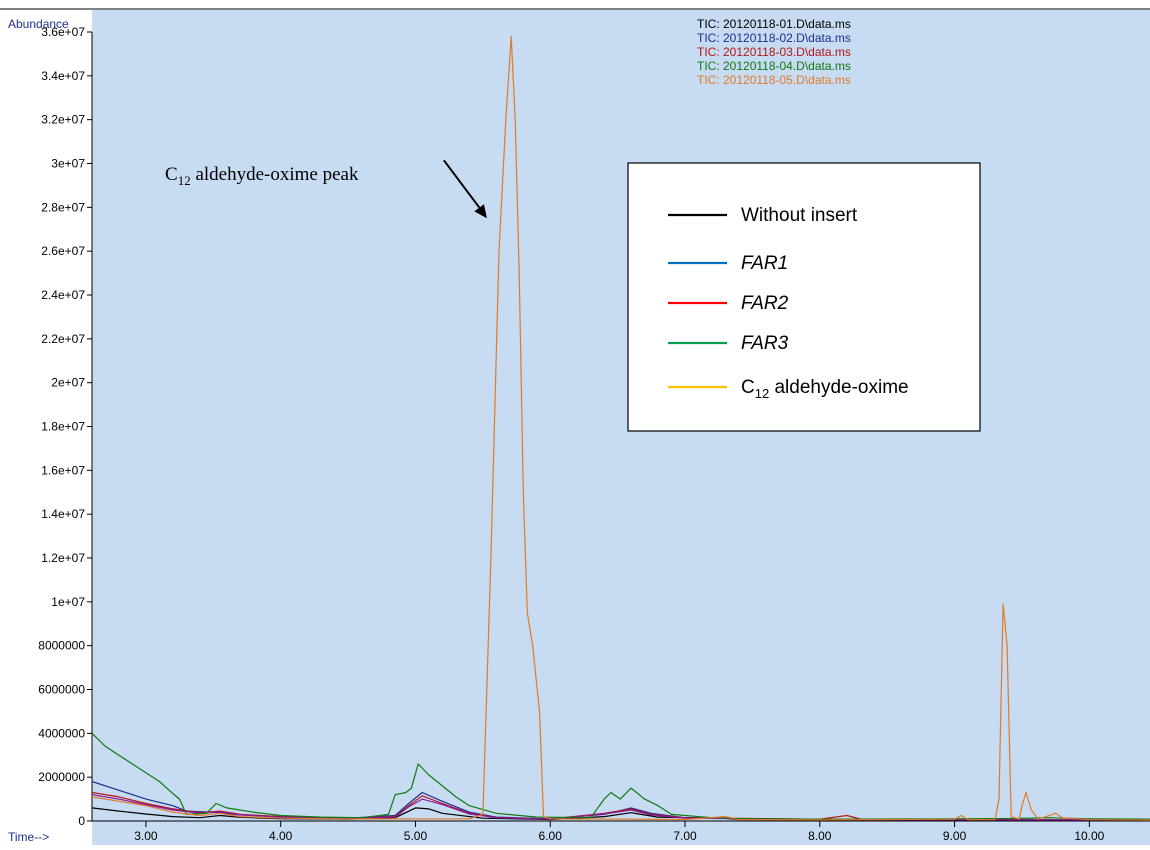 The height and width of the screenshot is (850, 1150). Describe the element at coordinates (551, 836) in the screenshot. I see `x-tick-label: 6.00` at that location.